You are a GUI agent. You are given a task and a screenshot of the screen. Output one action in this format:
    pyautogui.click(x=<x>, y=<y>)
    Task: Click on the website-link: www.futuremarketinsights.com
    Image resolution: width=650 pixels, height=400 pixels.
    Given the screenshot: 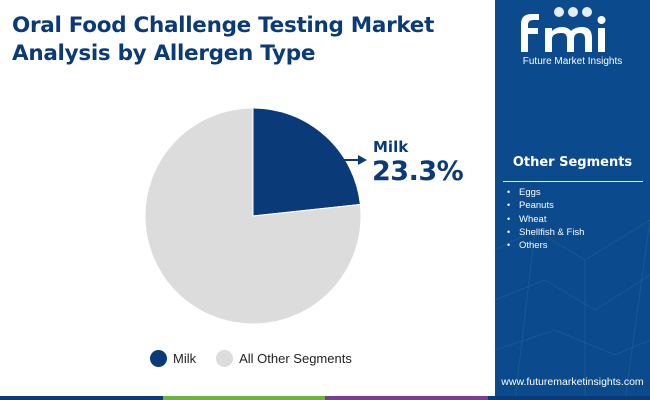 What is the action you would take?
    pyautogui.click(x=572, y=382)
    